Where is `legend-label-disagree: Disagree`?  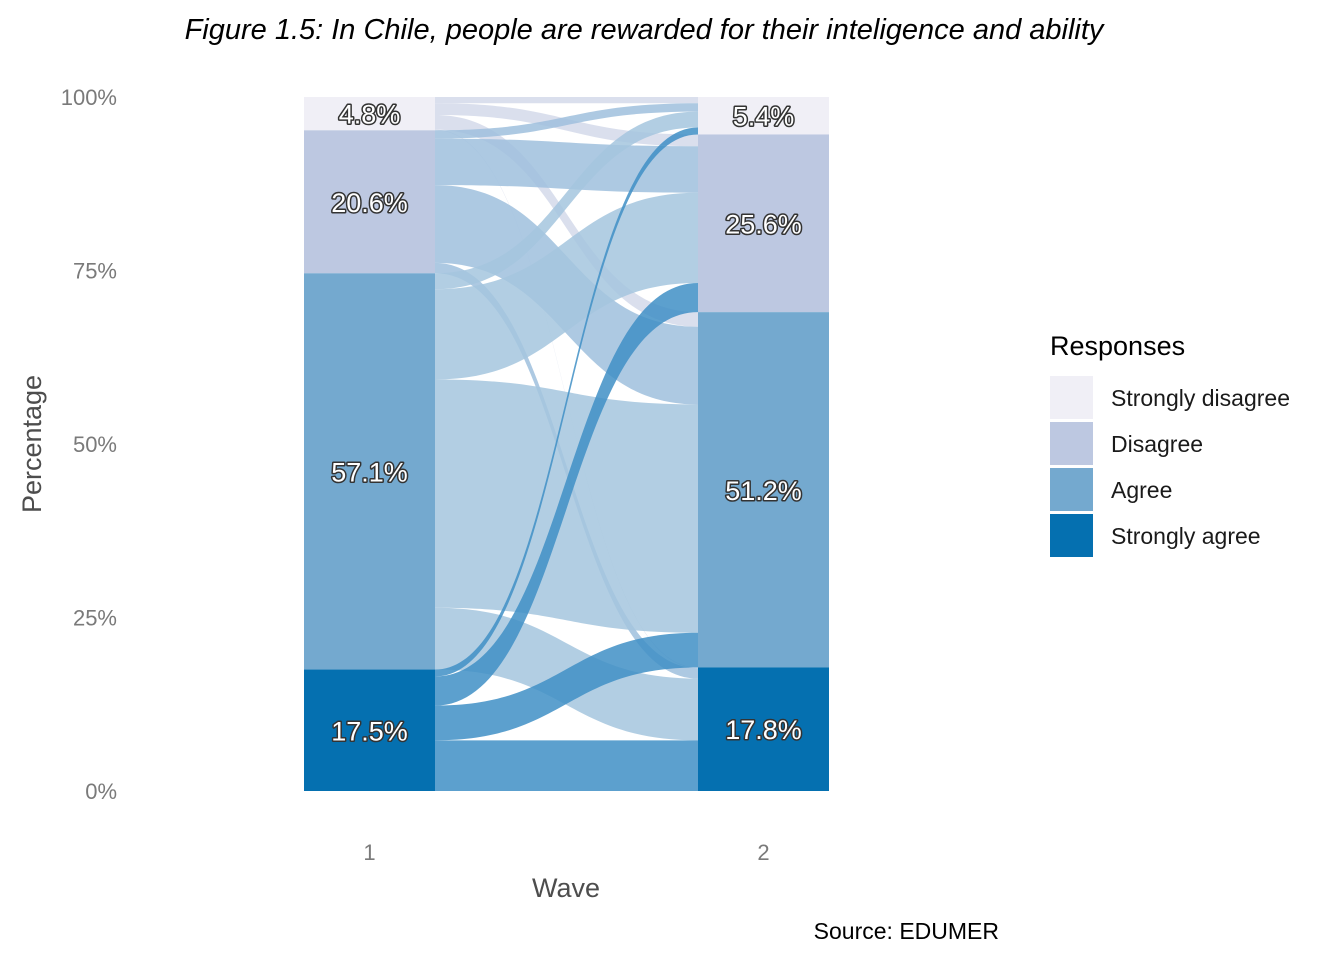 legend-label-disagree: Disagree is located at coordinates (1157, 444).